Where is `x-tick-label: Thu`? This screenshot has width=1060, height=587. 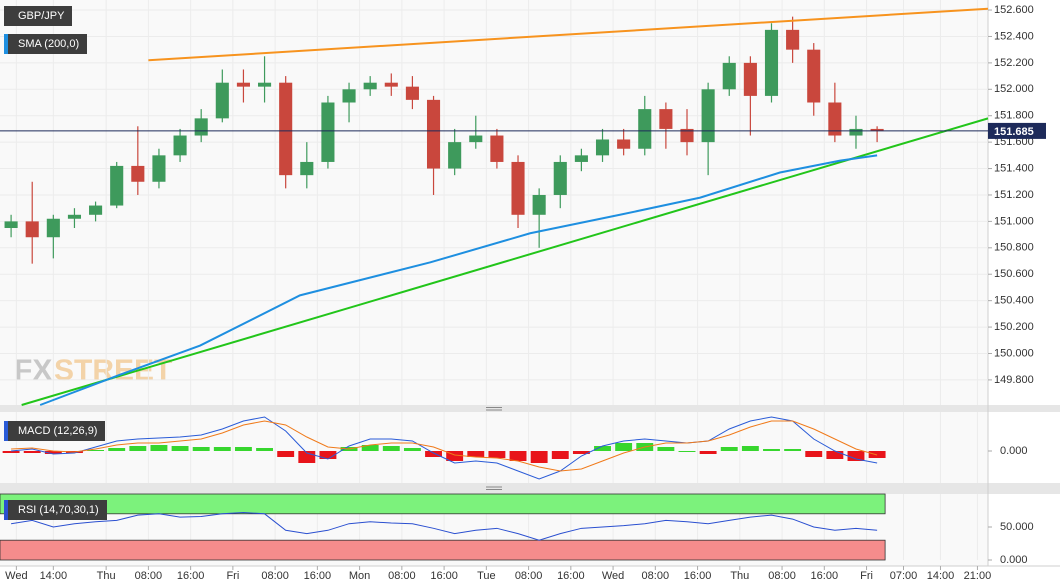 x-tick-label: Thu is located at coordinates (106, 576).